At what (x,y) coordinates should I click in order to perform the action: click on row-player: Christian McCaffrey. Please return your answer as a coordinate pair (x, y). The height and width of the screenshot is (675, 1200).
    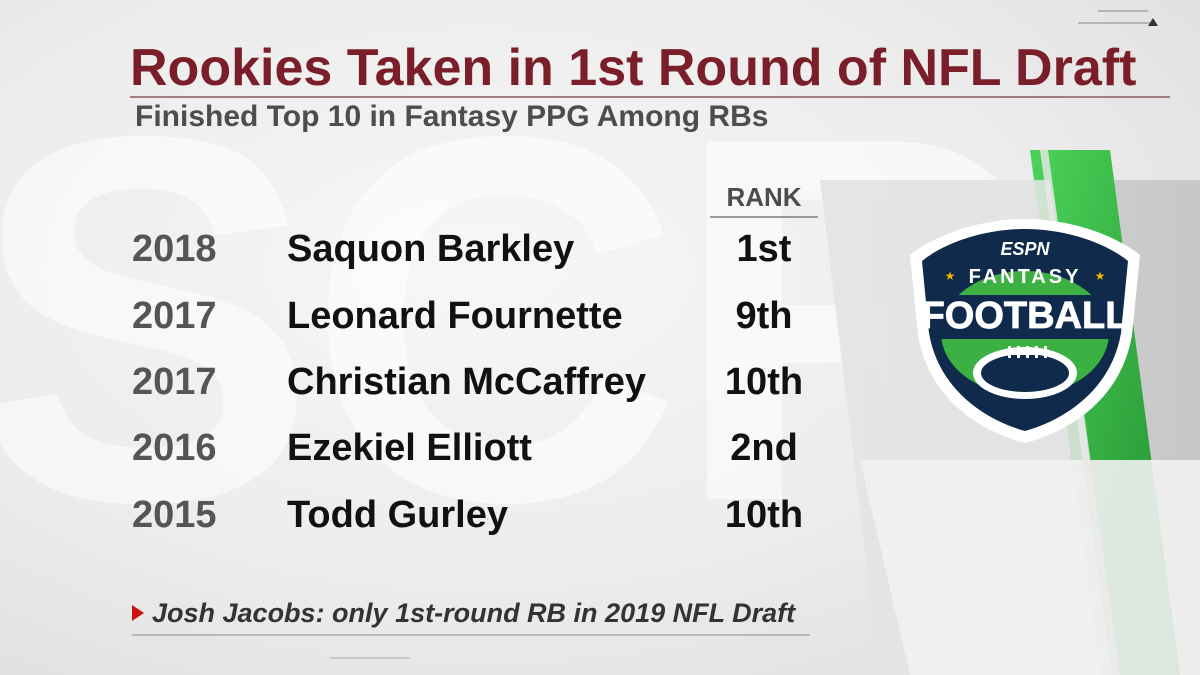
    Looking at the image, I should click on (466, 382).